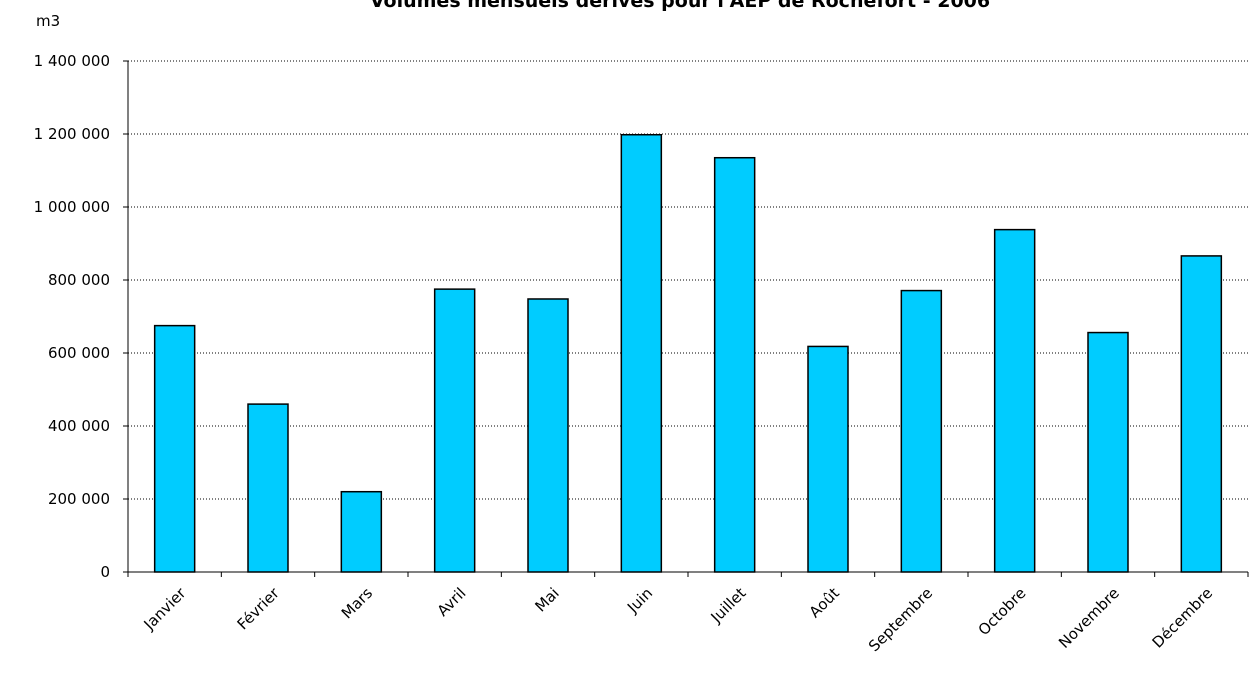 This screenshot has height=684, width=1260. Describe the element at coordinates (452, 602) in the screenshot. I see `x-tick-label: Avril` at that location.